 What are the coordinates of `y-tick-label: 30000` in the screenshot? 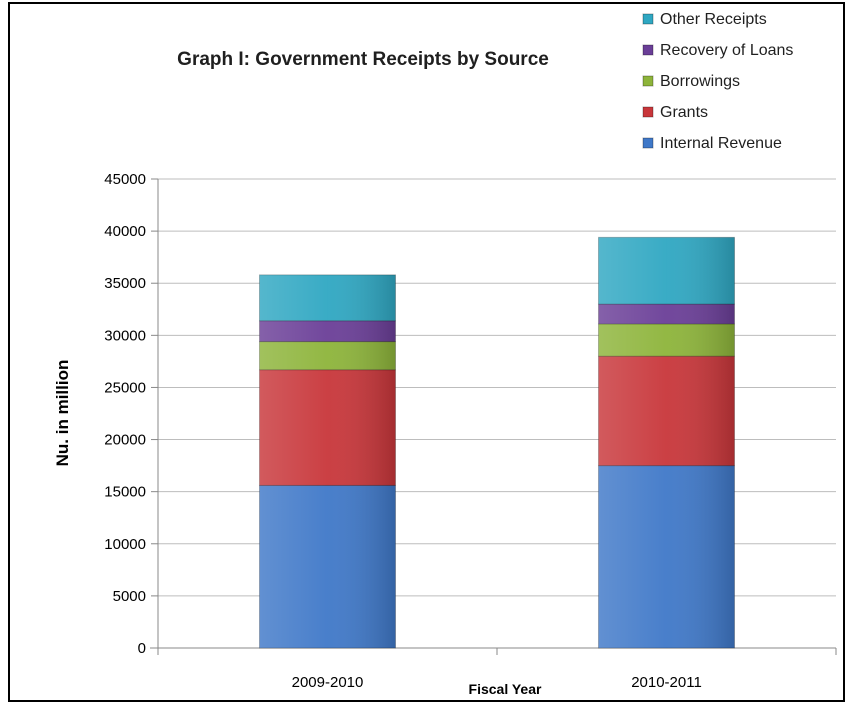 It's located at (125, 335).